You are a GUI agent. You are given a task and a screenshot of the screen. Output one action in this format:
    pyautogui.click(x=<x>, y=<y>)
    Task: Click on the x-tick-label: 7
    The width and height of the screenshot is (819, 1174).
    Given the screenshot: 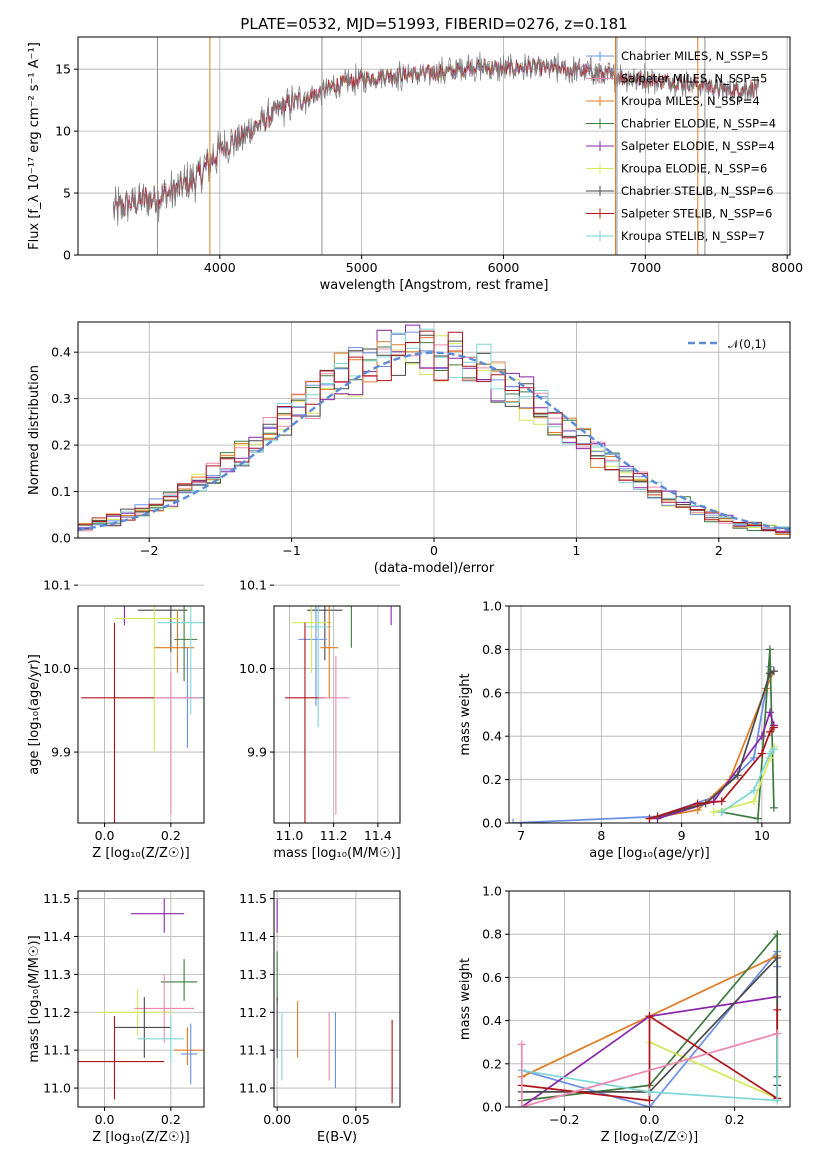 What is the action you would take?
    pyautogui.click(x=521, y=835)
    